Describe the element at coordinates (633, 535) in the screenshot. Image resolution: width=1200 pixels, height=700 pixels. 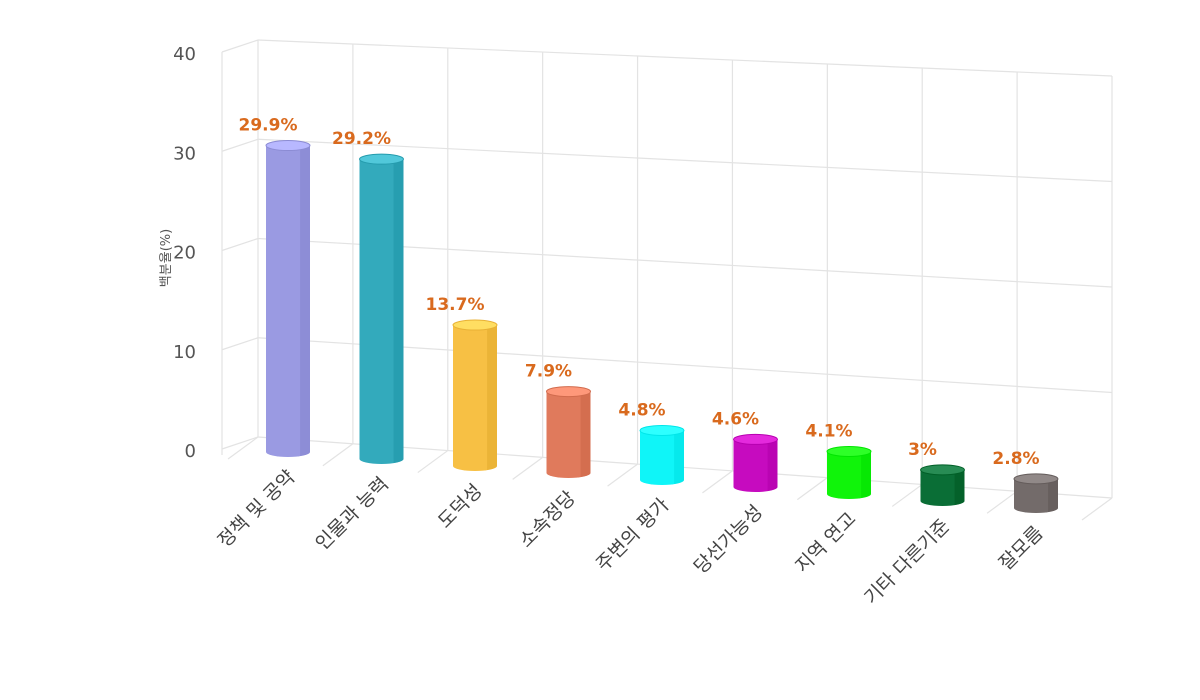
I see `category-label: 주변의 평가` at that location.